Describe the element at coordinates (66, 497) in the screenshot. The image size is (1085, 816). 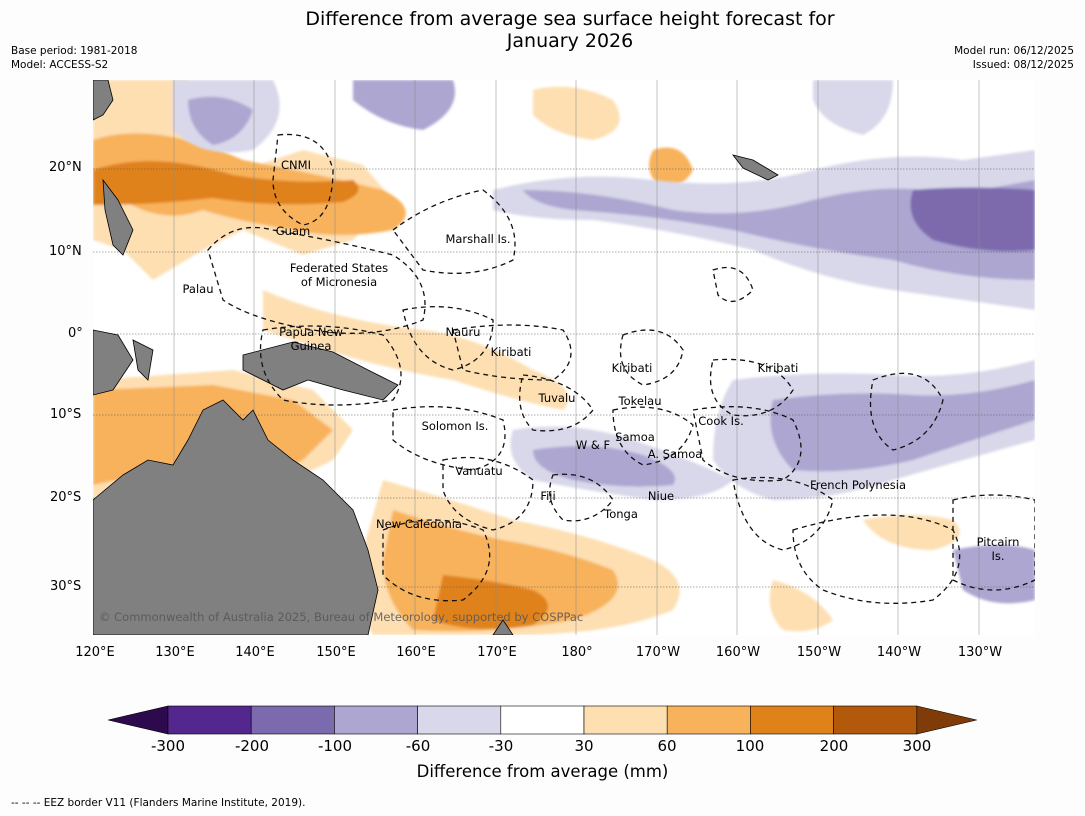
I see `lat-label-20s: 20°S` at that location.